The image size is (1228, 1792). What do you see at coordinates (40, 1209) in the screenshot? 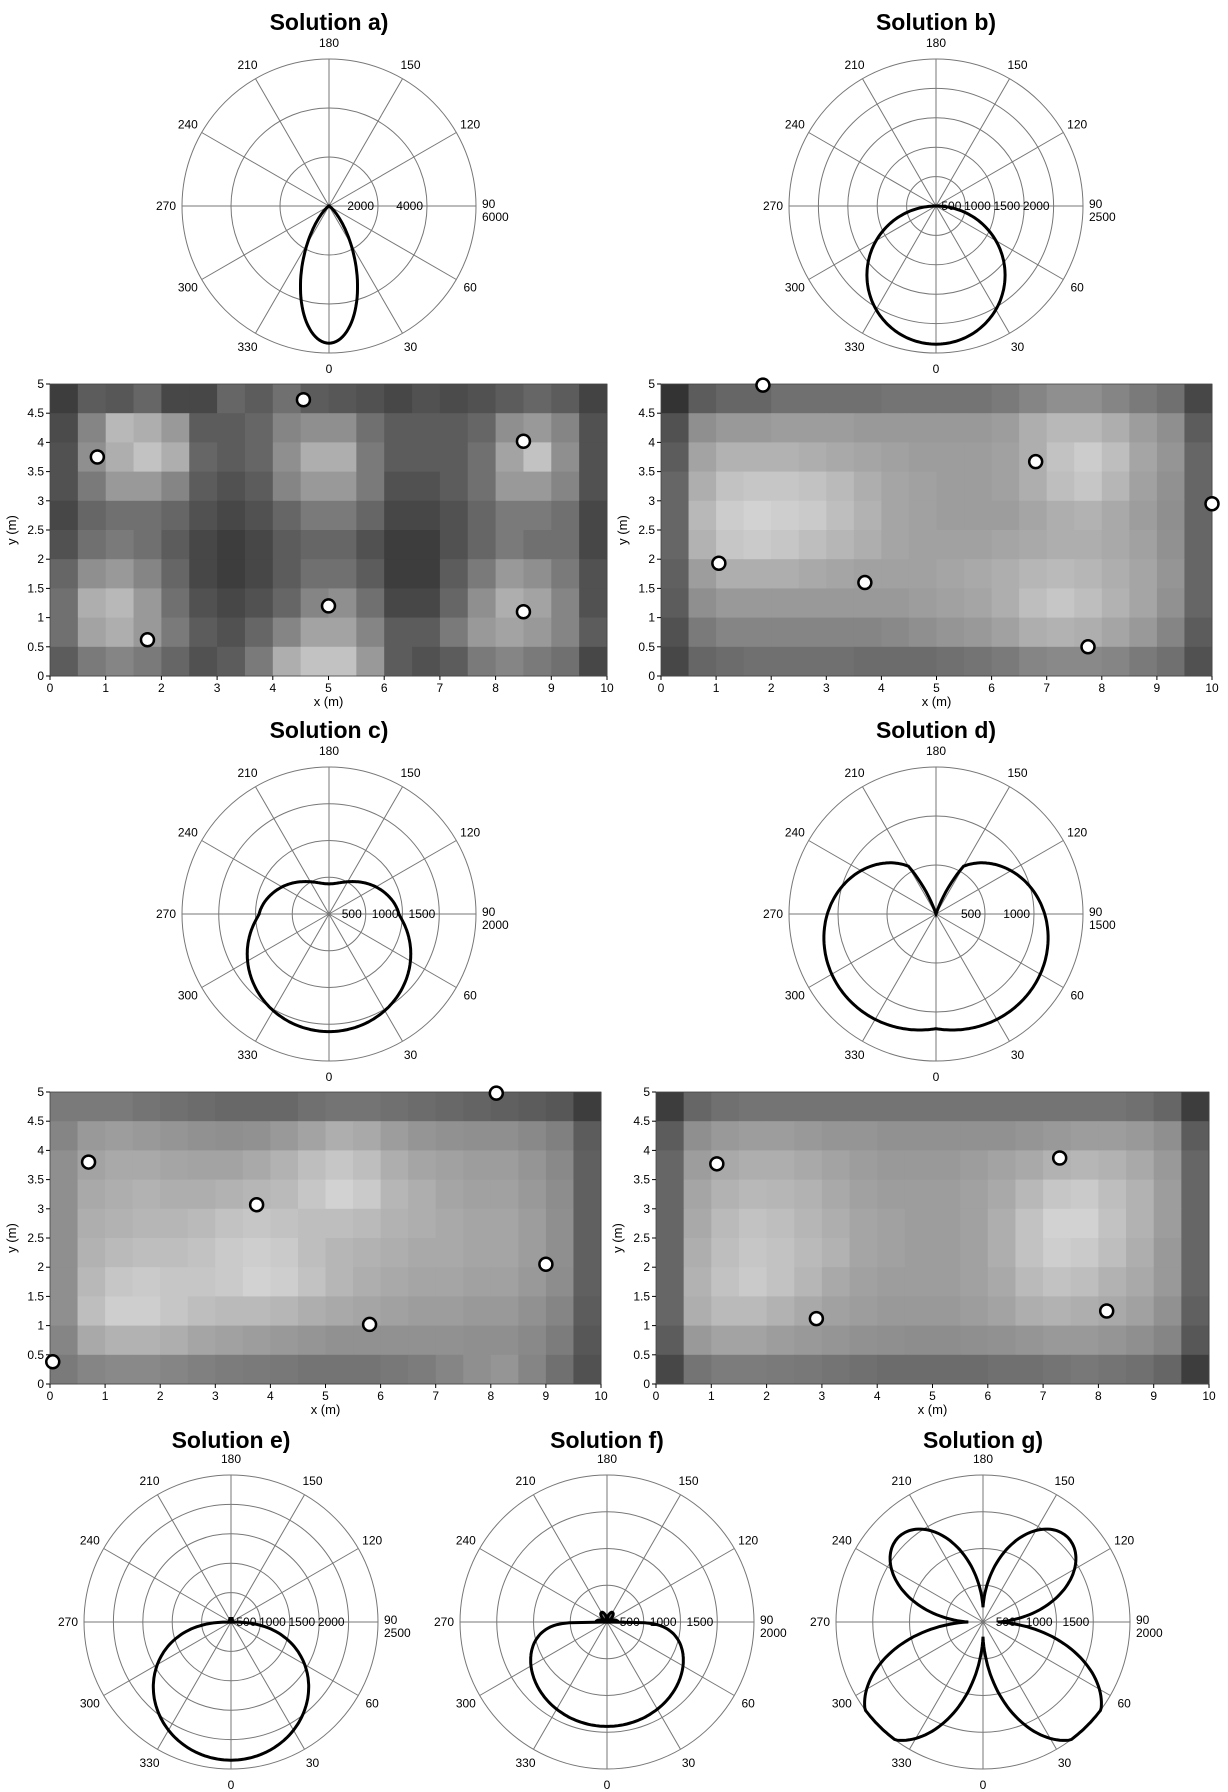
I see `y-tick-label: 3` at bounding box center [40, 1209].